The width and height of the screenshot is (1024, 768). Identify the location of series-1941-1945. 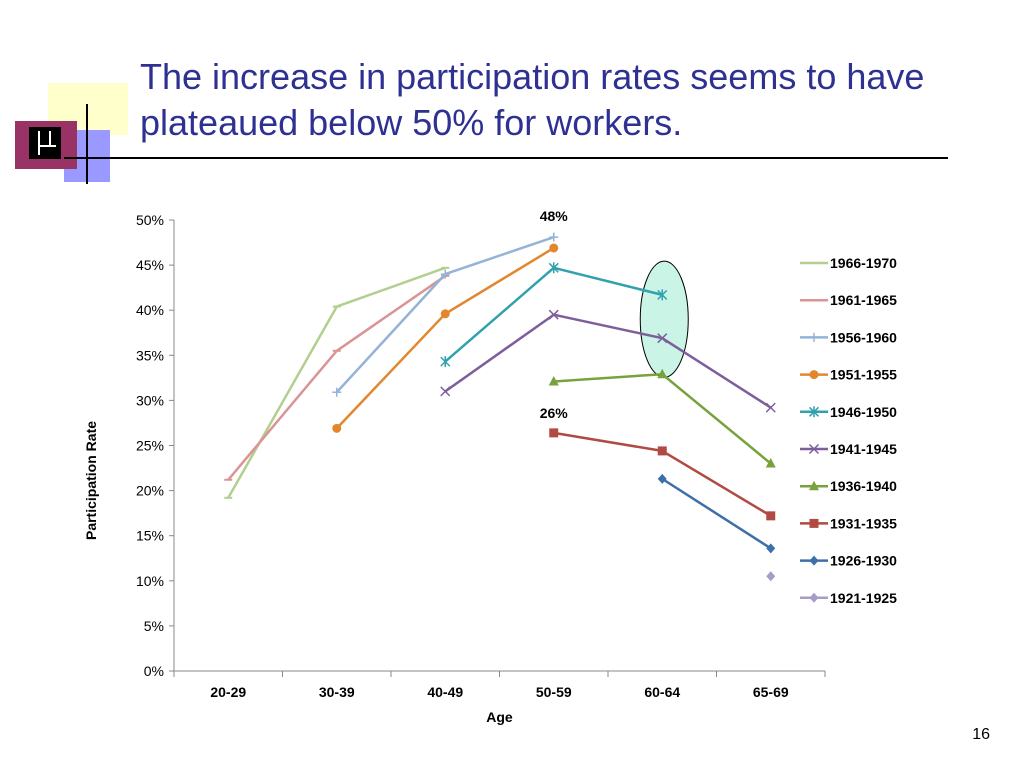
(608, 361).